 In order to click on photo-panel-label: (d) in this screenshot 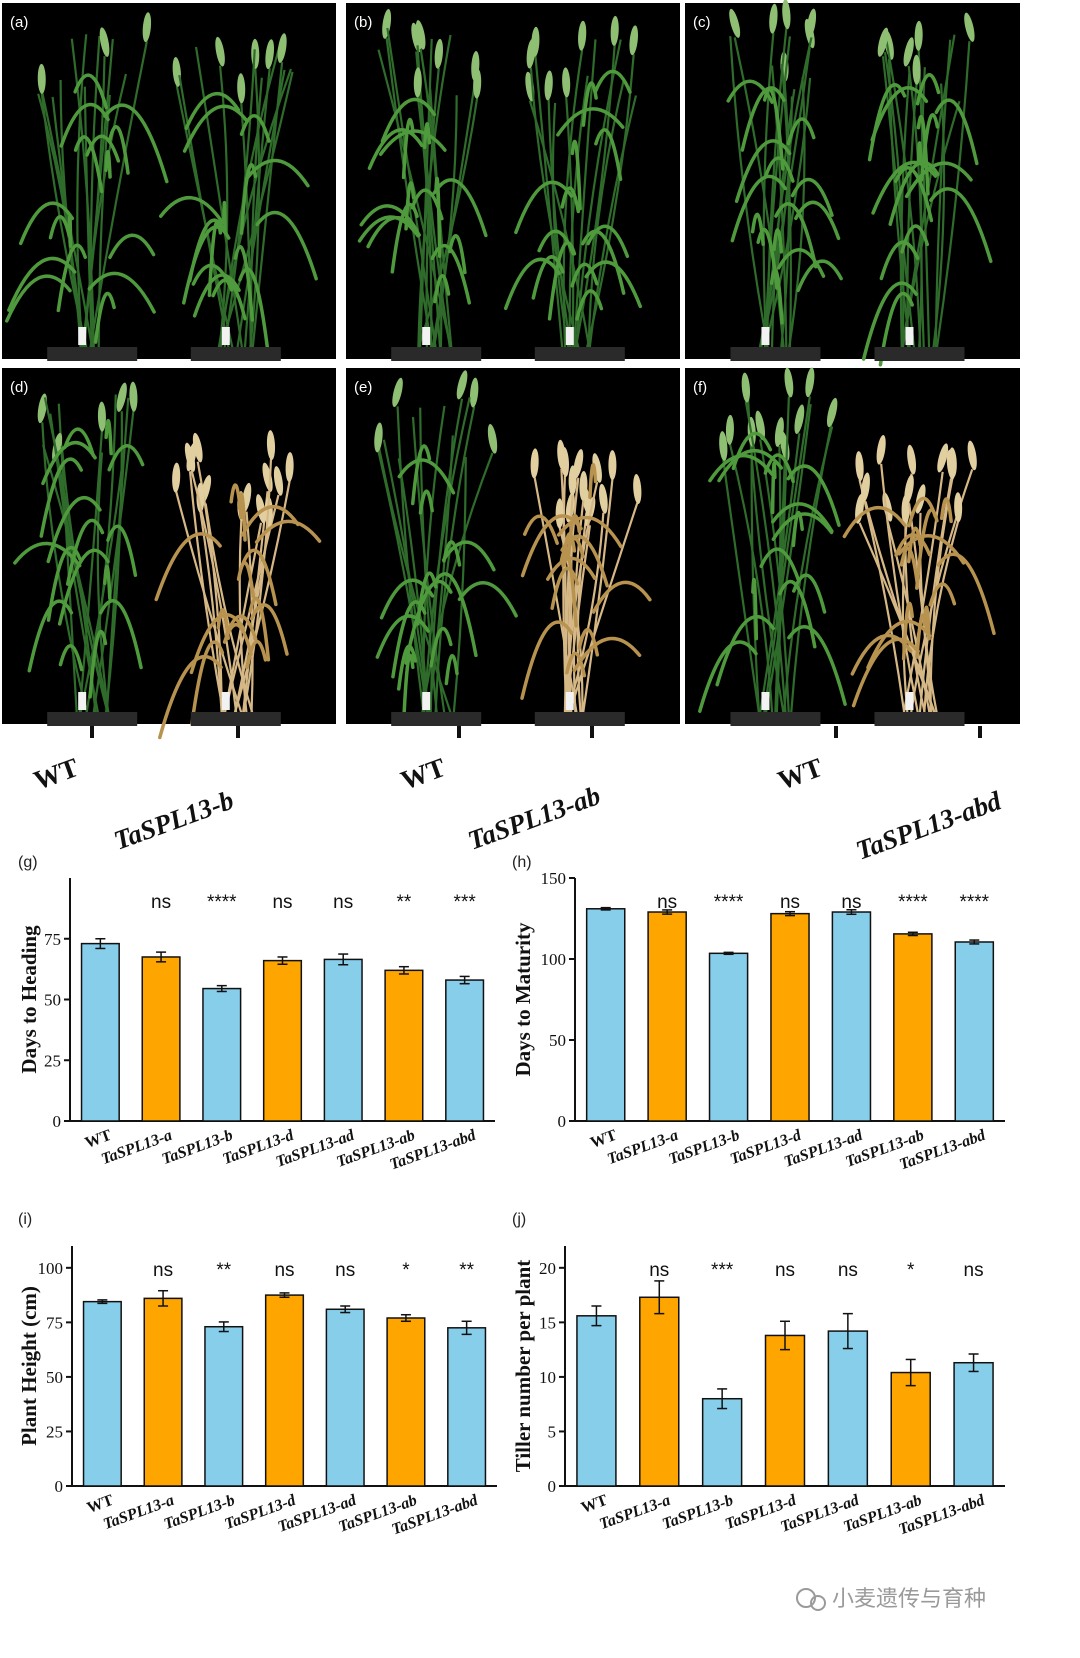, I will do `click(19, 387)`.